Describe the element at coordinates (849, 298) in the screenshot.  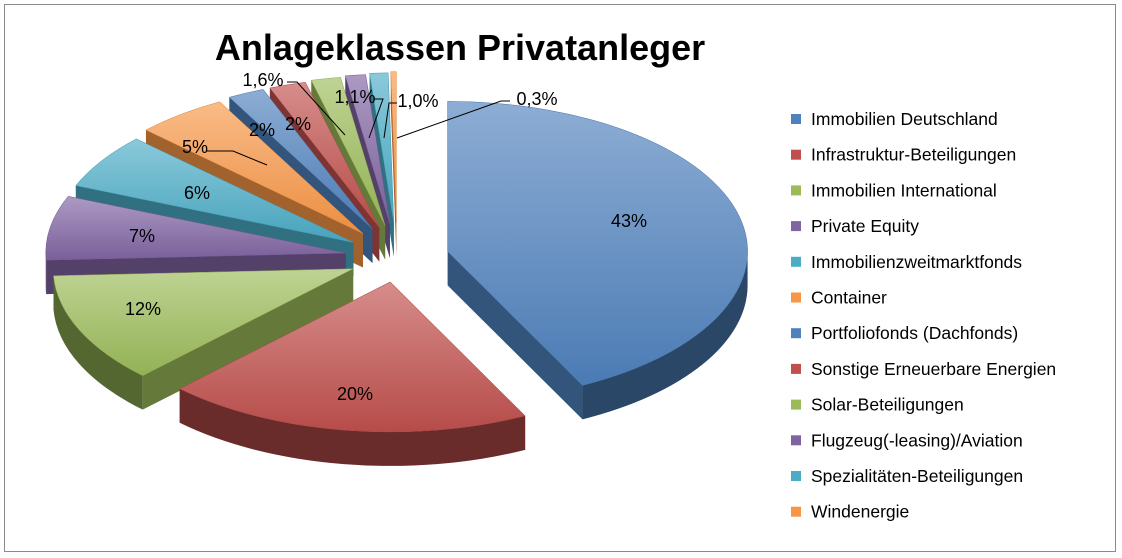
I see `legend-label-container: Container` at that location.